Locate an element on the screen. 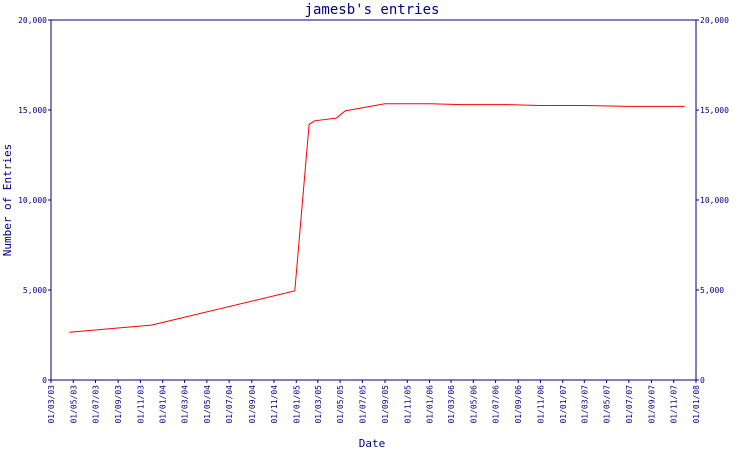 This screenshot has width=750, height=450. x-axis-label: Date is located at coordinates (372, 443).